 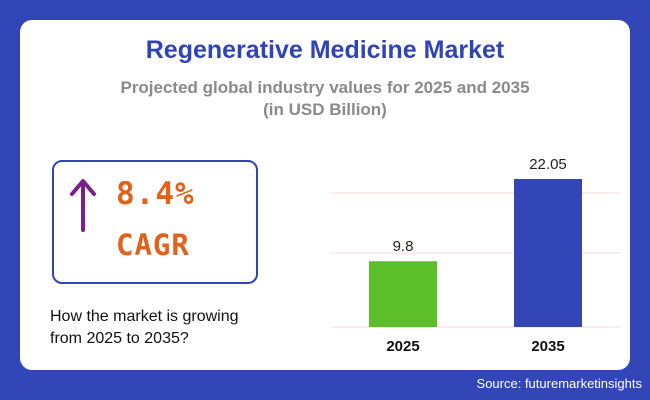 I want to click on source-note: Source: futuremarketinsights, so click(x=559, y=383).